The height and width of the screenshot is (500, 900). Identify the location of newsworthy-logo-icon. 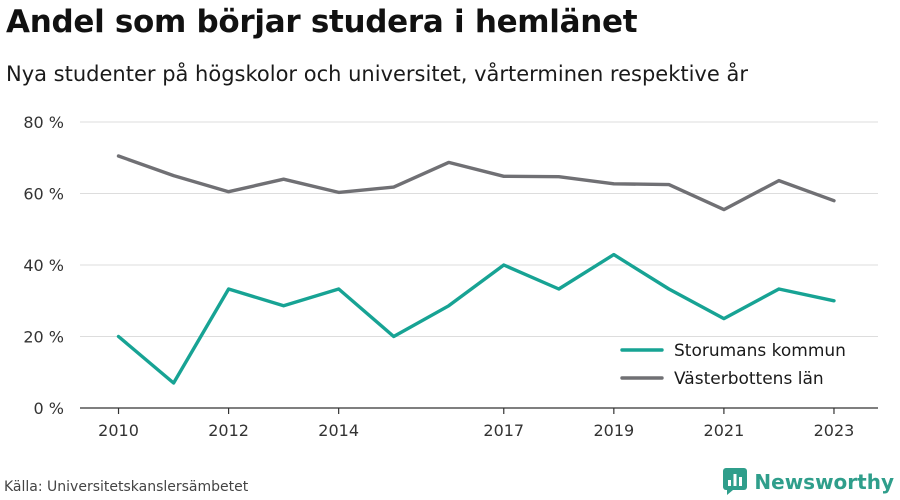
(735, 481).